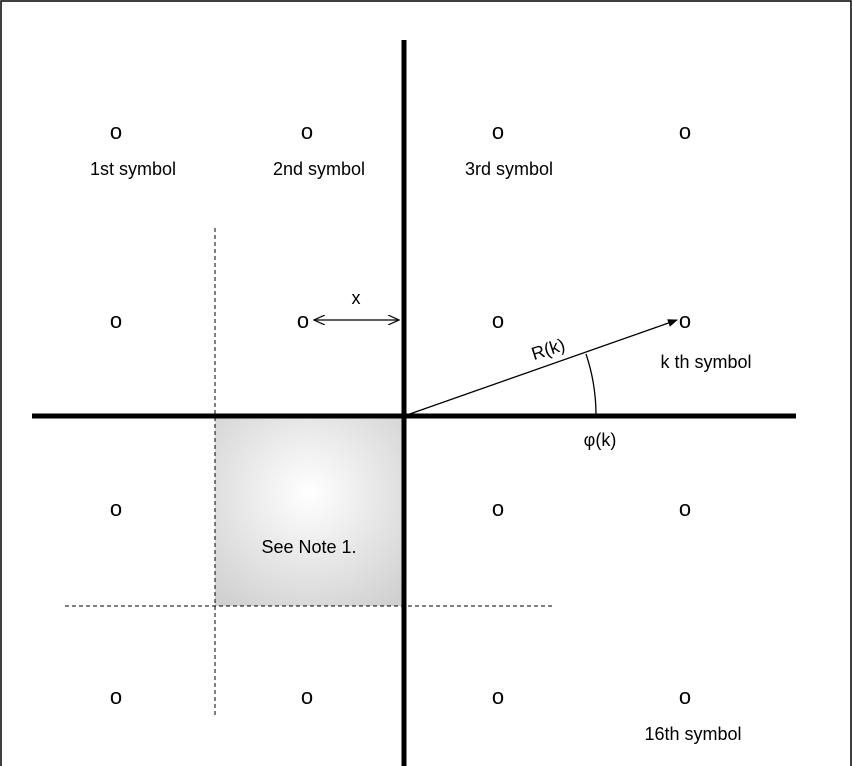 The image size is (852, 766). What do you see at coordinates (692, 734) in the screenshot?
I see `label-16th-symbol: 16th symbol` at bounding box center [692, 734].